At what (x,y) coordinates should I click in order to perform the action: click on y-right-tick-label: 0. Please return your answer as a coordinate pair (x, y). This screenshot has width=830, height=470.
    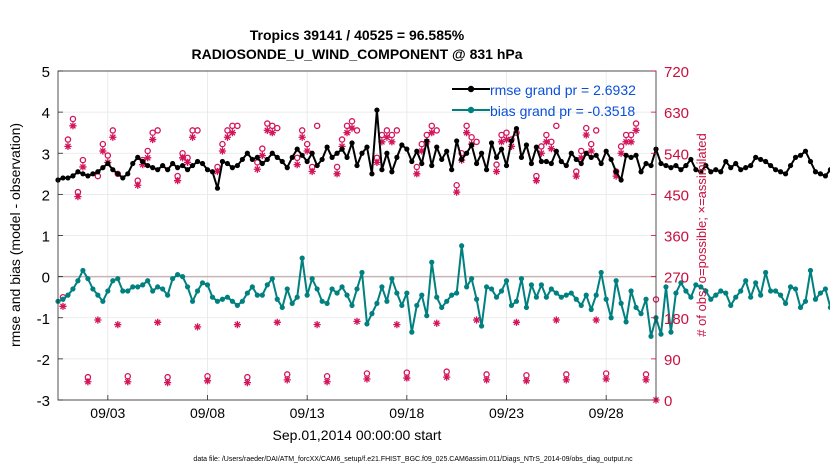
    Looking at the image, I should click on (668, 401).